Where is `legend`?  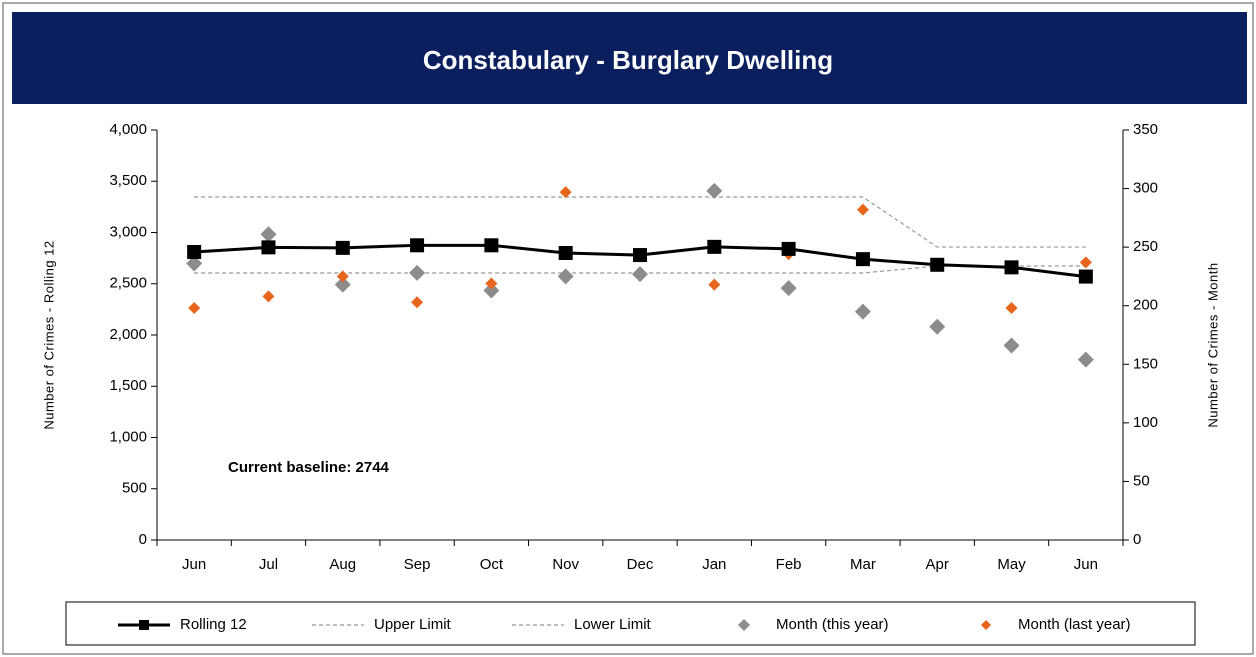
legend is located at coordinates (630, 623).